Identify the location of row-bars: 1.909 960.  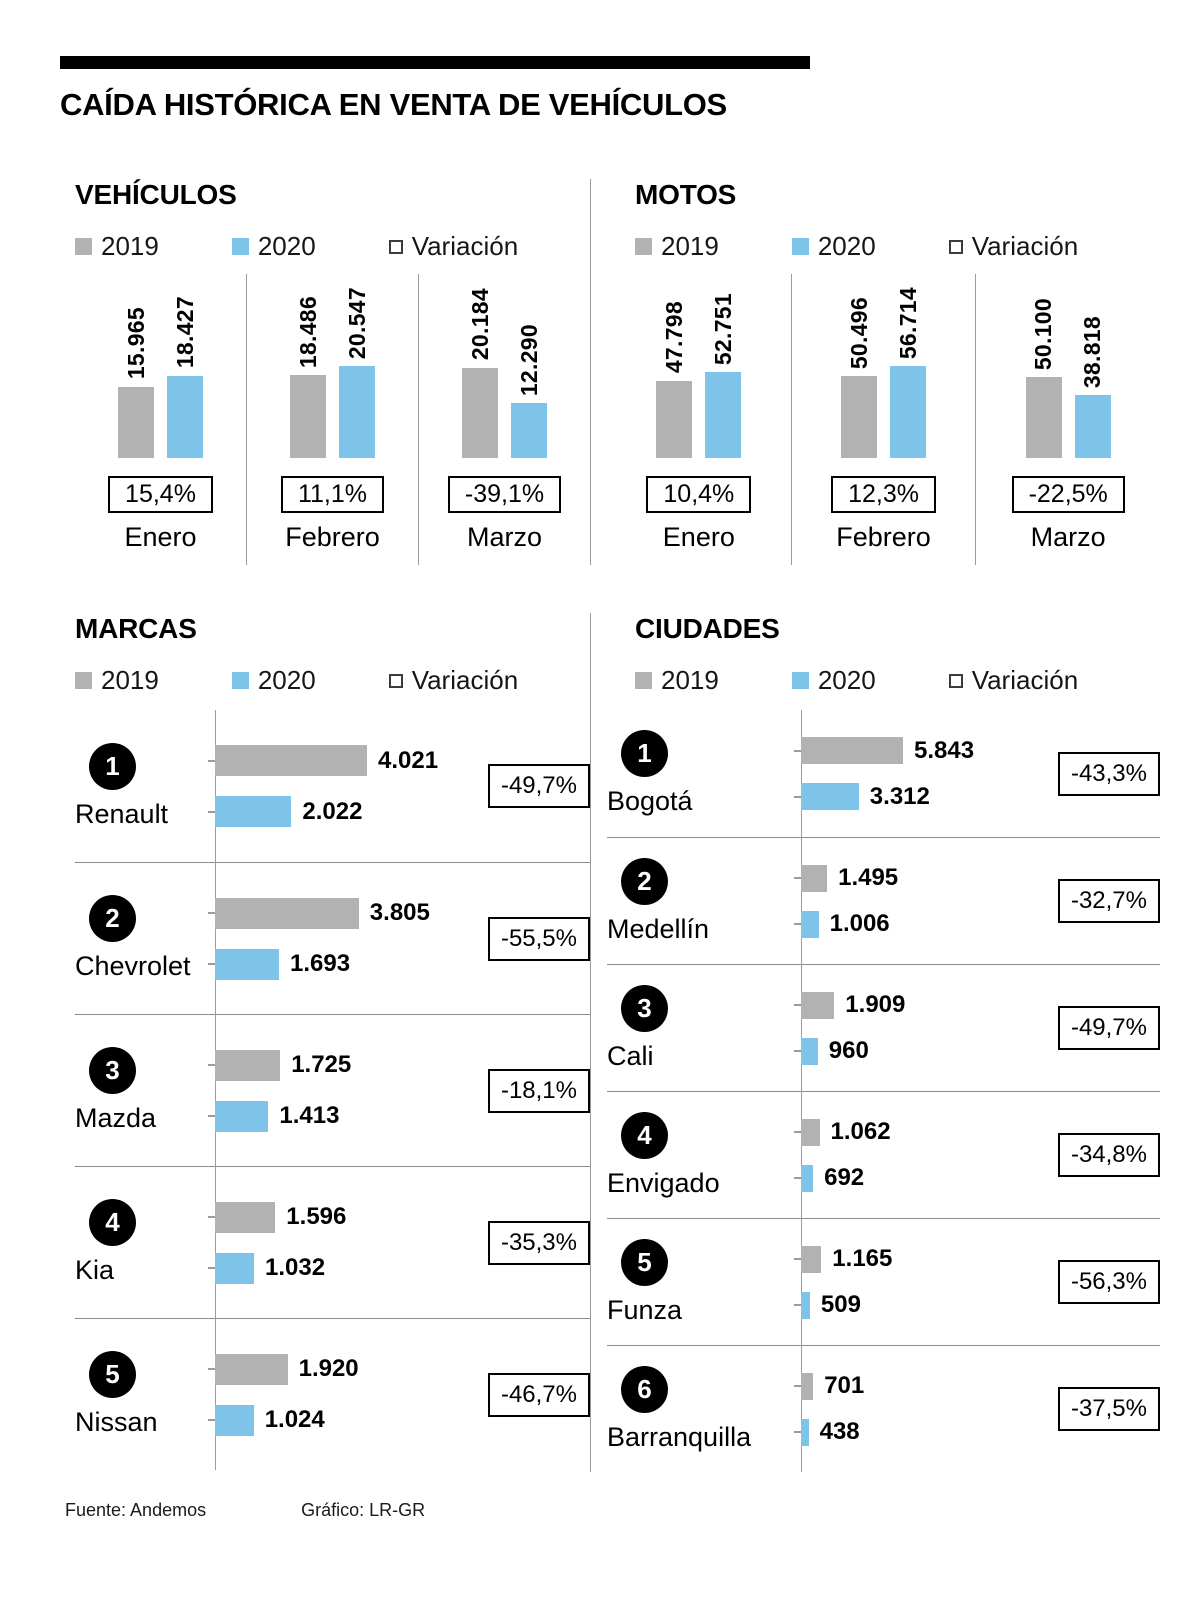
(928, 1028).